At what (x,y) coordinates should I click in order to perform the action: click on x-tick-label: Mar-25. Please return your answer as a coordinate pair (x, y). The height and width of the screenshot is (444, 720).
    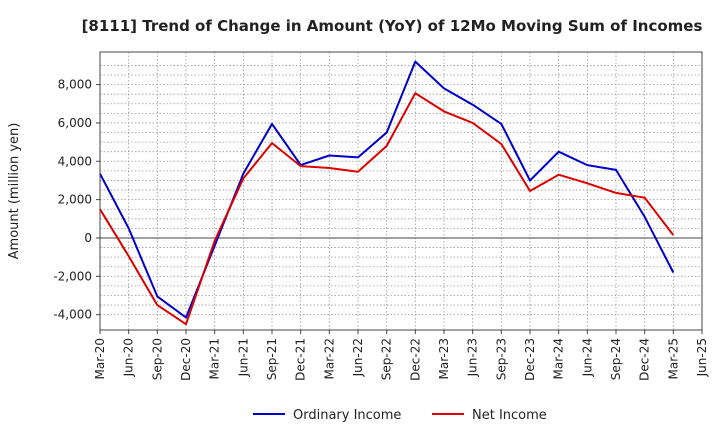
    Looking at the image, I should click on (673, 358).